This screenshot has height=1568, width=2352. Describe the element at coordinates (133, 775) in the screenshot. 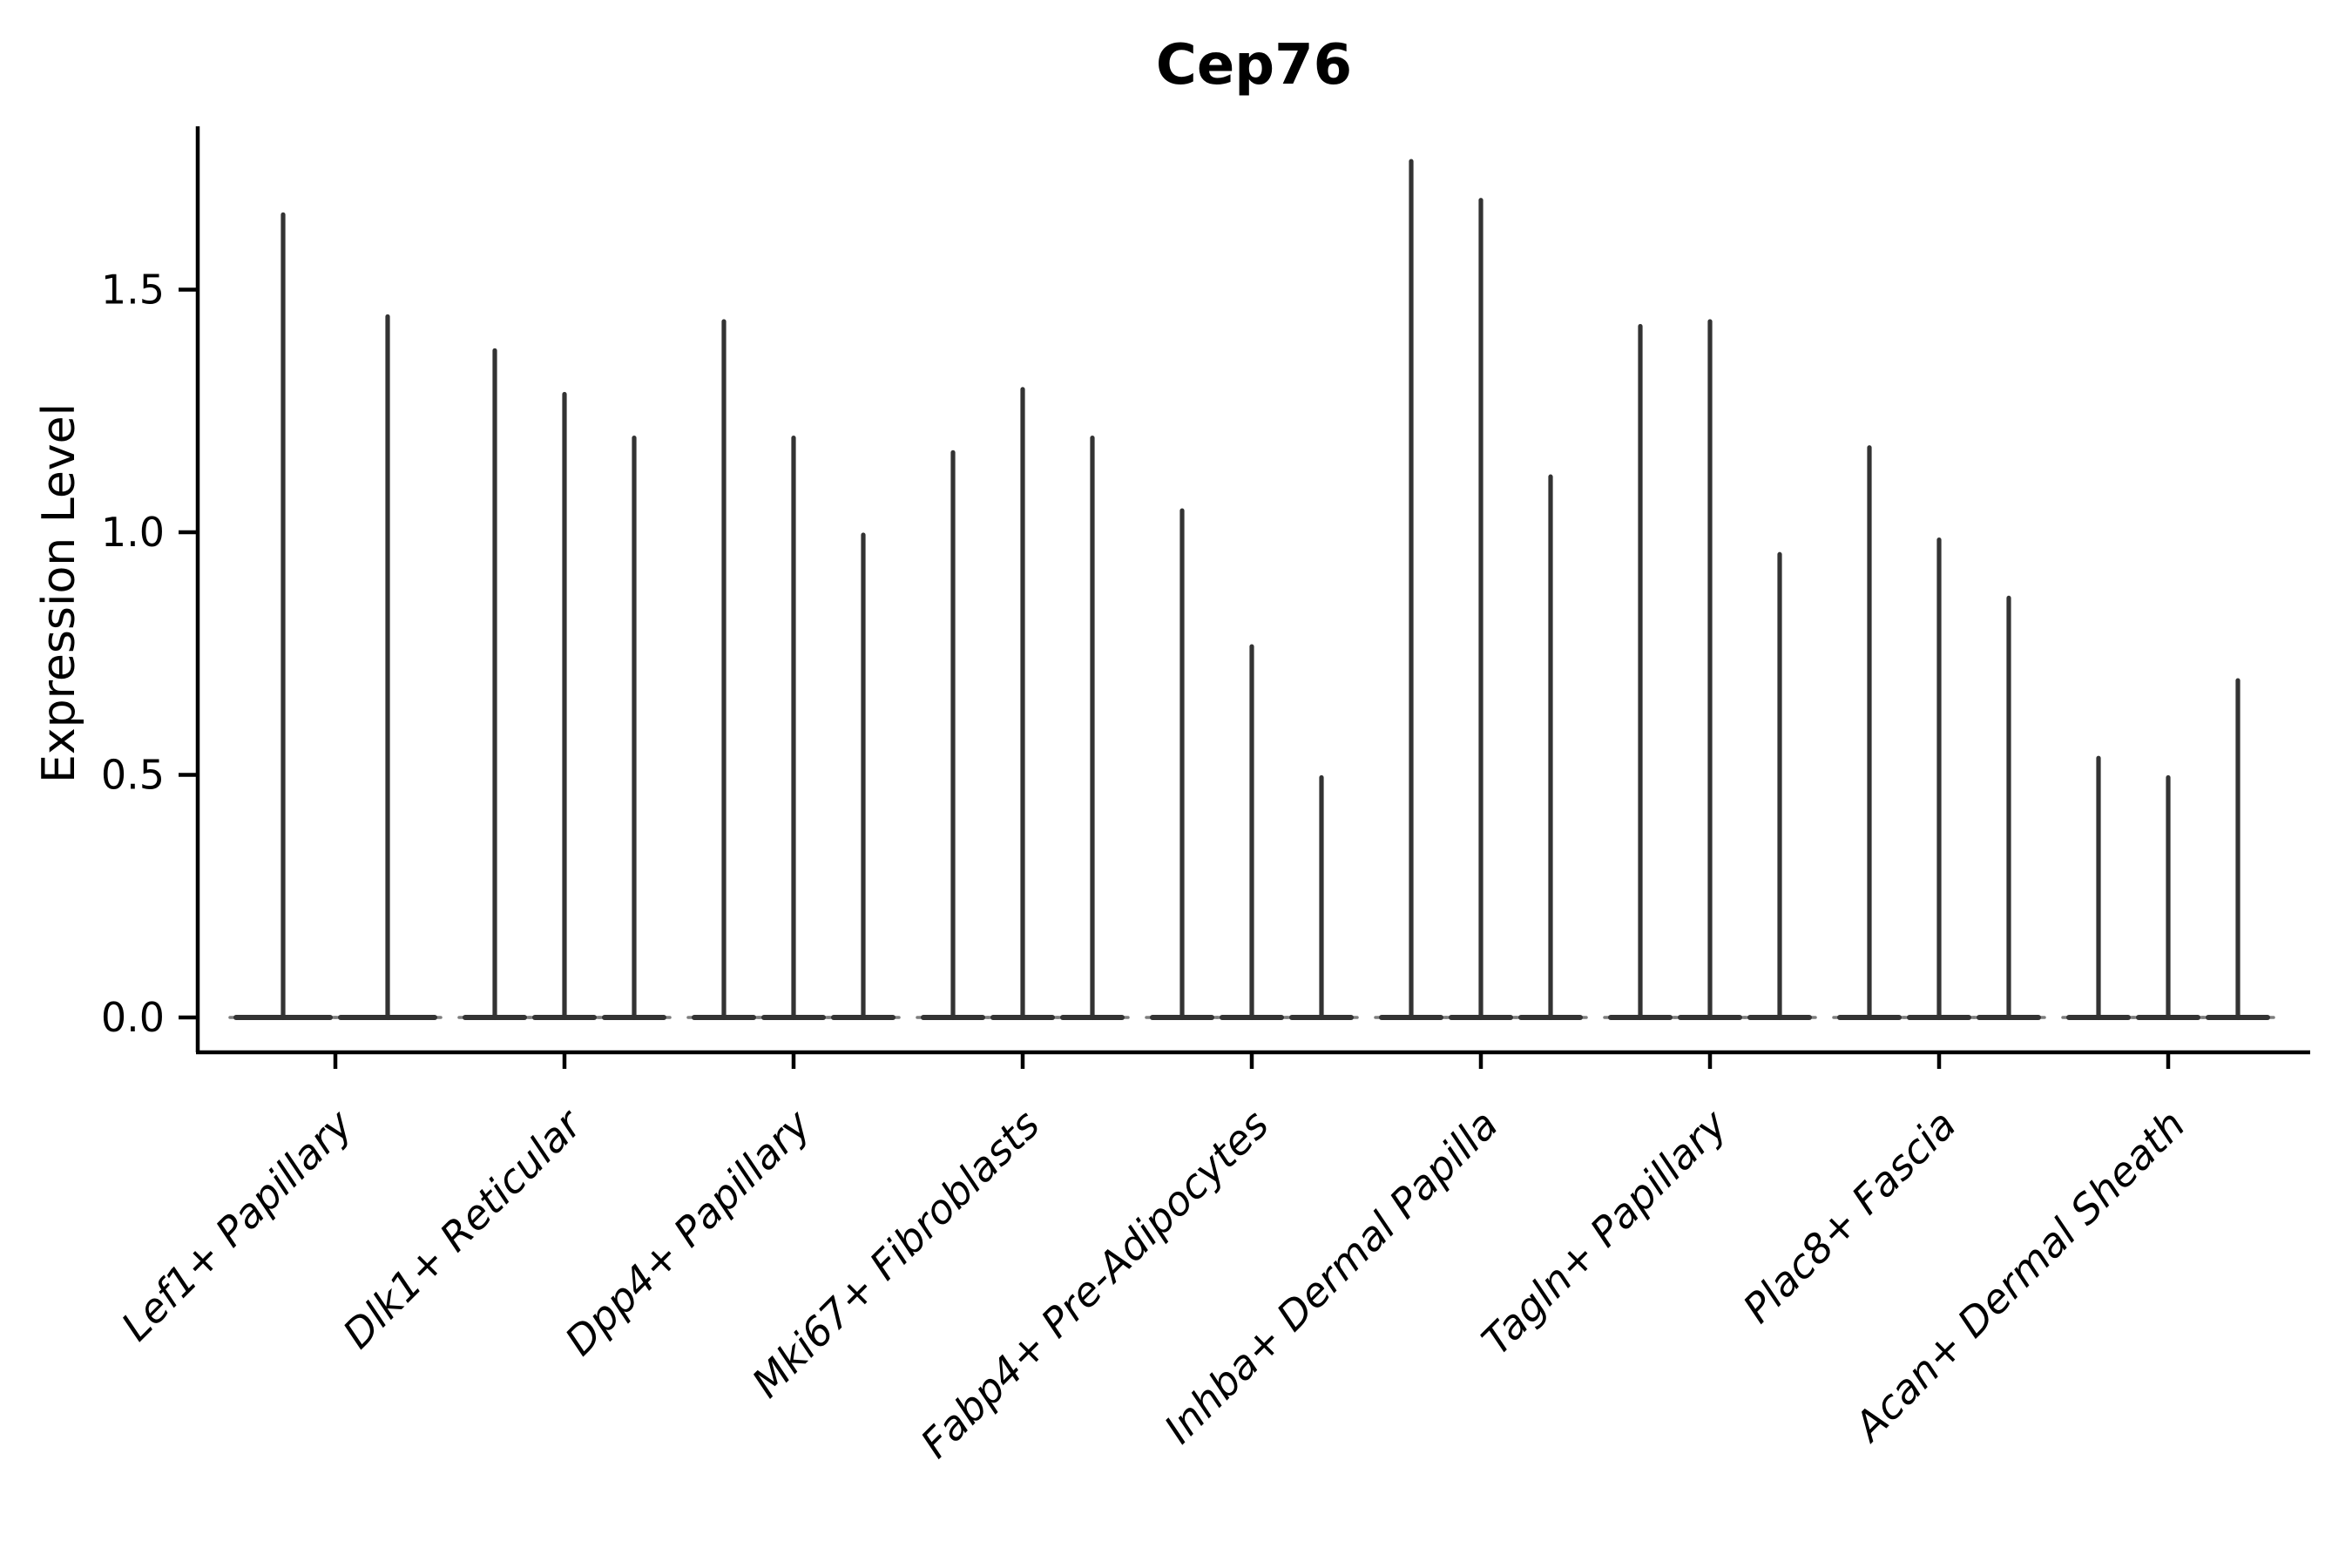

I see `y-tick-label: 0.5` at that location.